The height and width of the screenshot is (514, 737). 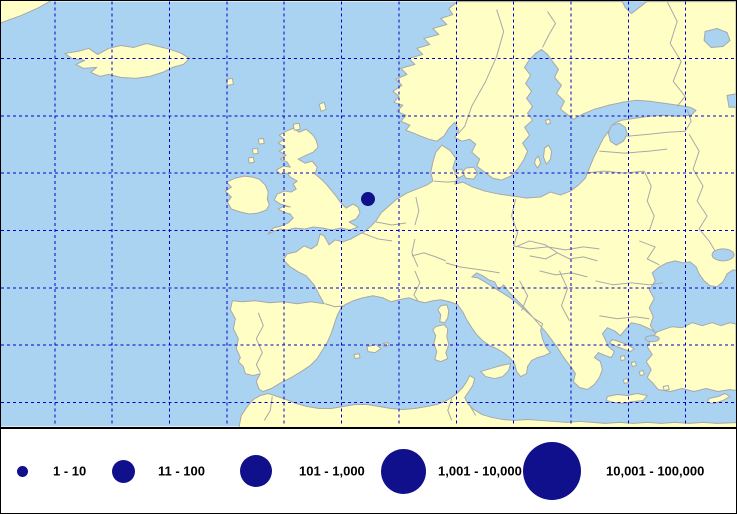 What do you see at coordinates (731, 100) in the screenshot?
I see `lake-onega` at bounding box center [731, 100].